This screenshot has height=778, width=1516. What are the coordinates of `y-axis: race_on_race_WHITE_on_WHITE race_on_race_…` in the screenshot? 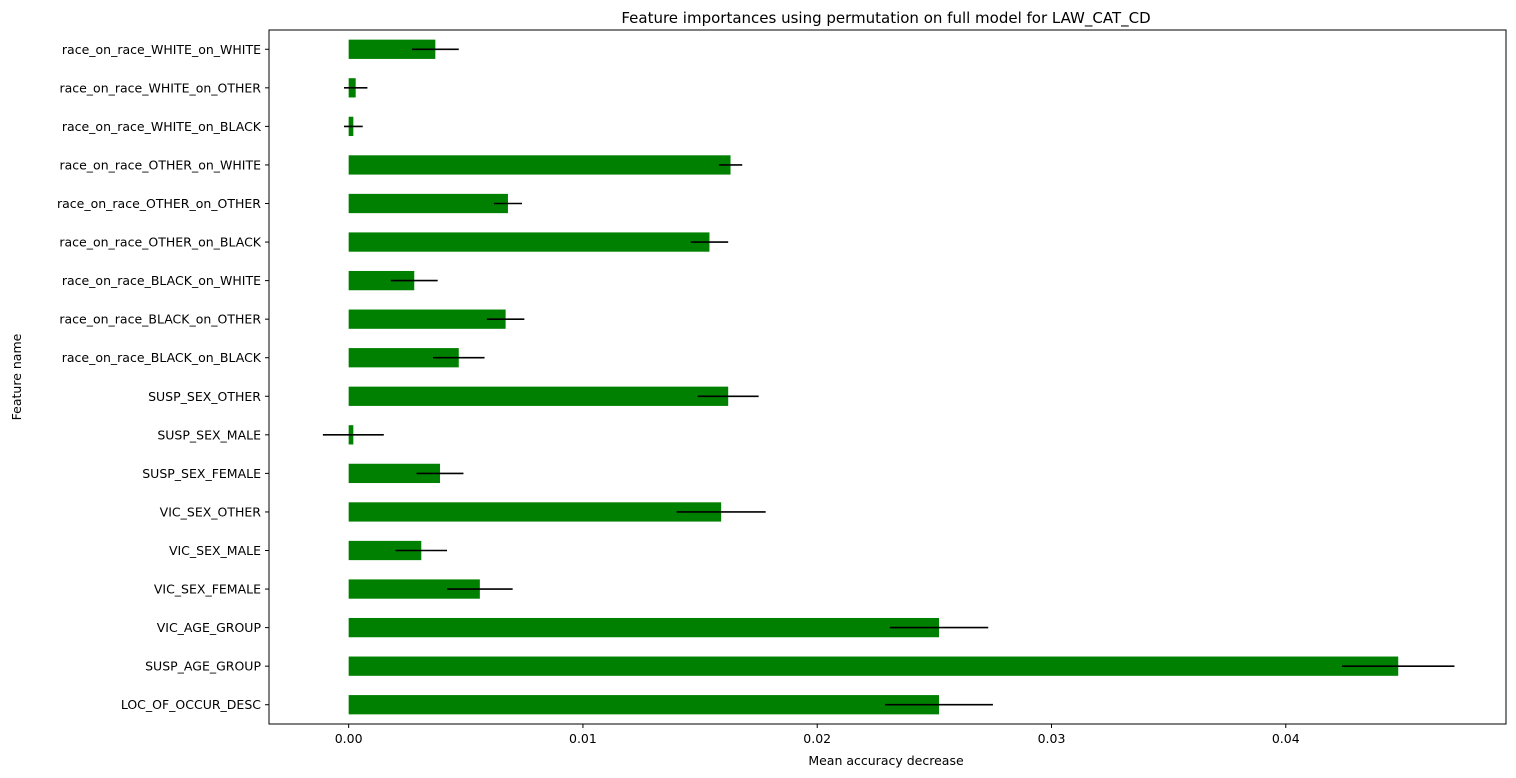 It's located at (163, 377).